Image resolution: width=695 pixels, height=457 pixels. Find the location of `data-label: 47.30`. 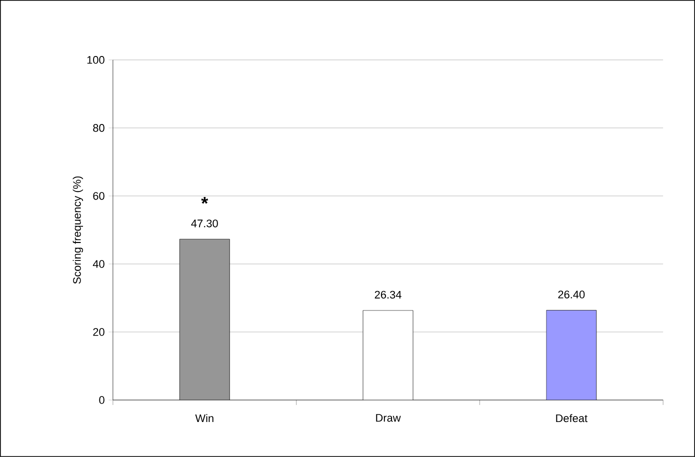

data-label: 47.30 is located at coordinates (204, 224).